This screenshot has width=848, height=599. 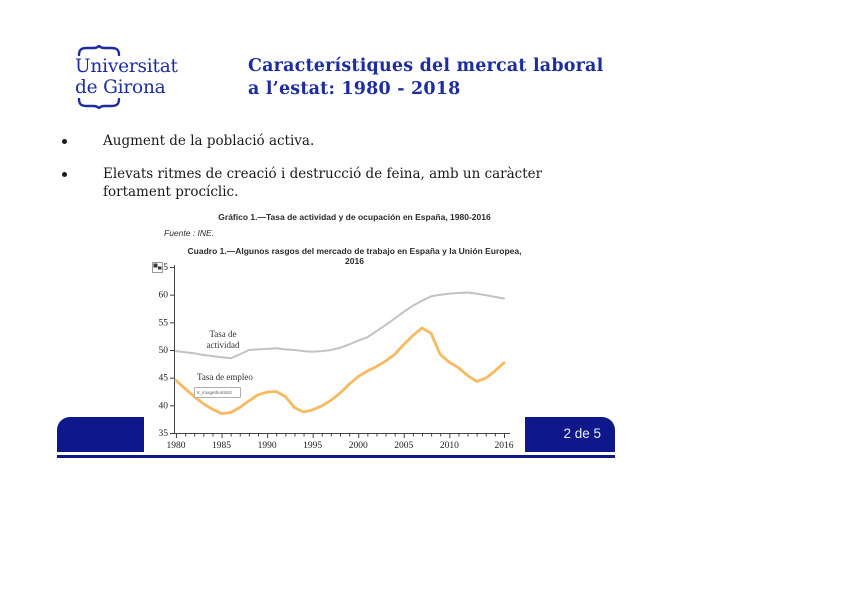 What do you see at coordinates (221, 446) in the screenshot?
I see `x-tick-label: 1985` at bounding box center [221, 446].